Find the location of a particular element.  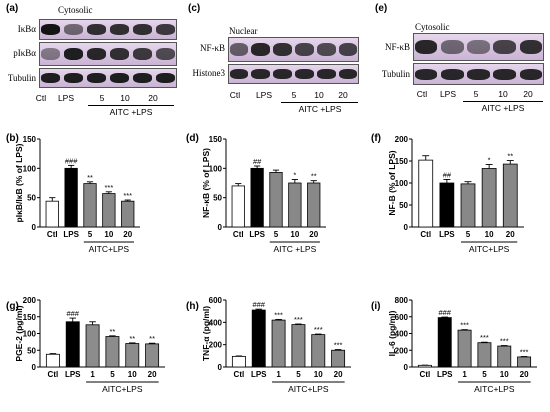

chart-d-bar is located at coordinates (257, 197).